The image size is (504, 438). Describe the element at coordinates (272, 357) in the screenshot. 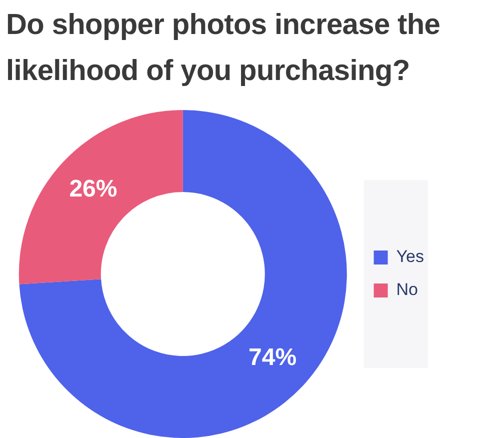

I see `data-label: 74%` at that location.